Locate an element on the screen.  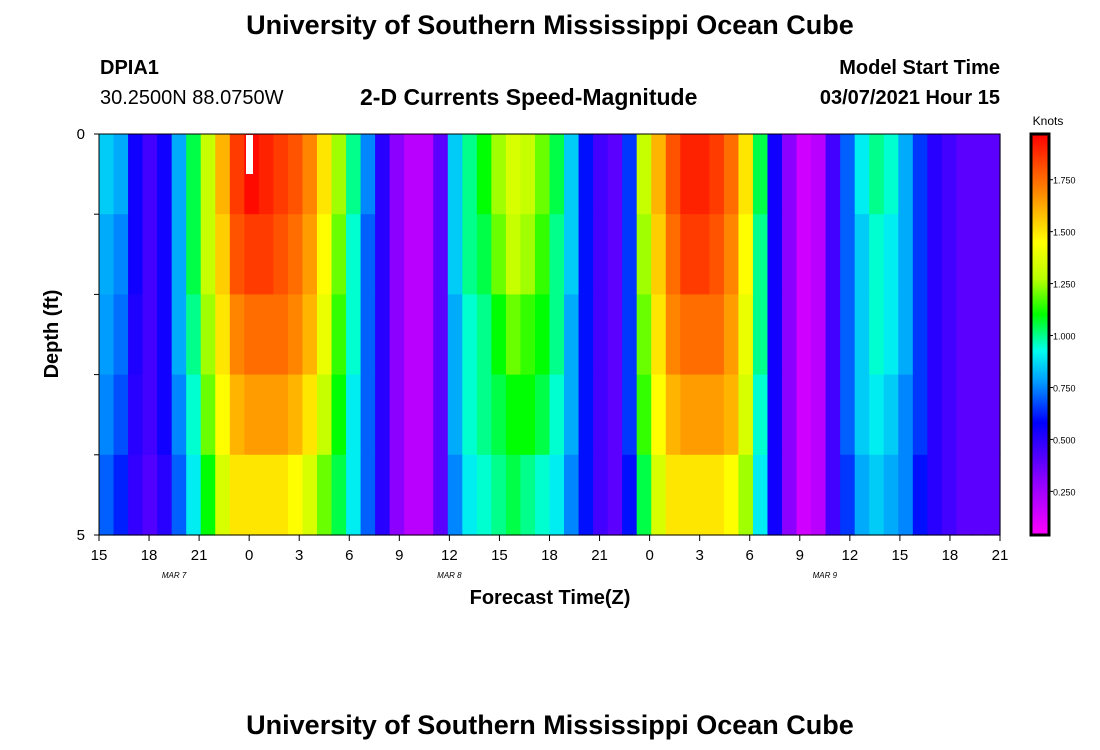
surface-marker is located at coordinates (249, 154).